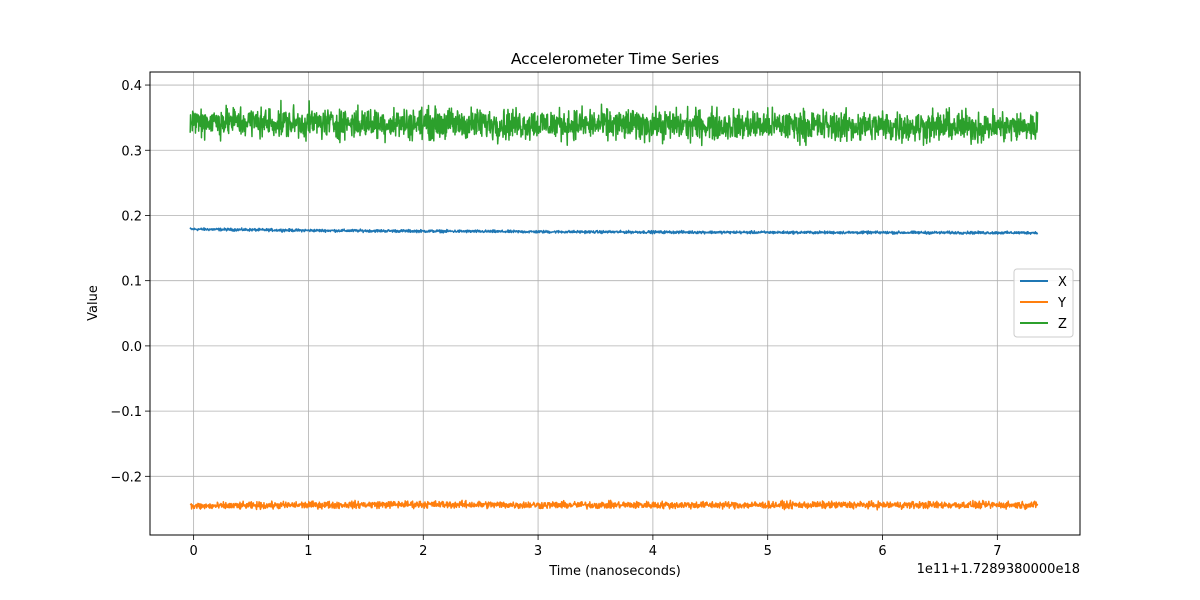 The image size is (1200, 600). Describe the element at coordinates (1061, 303) in the screenshot. I see `legend-label-y: Y` at that location.